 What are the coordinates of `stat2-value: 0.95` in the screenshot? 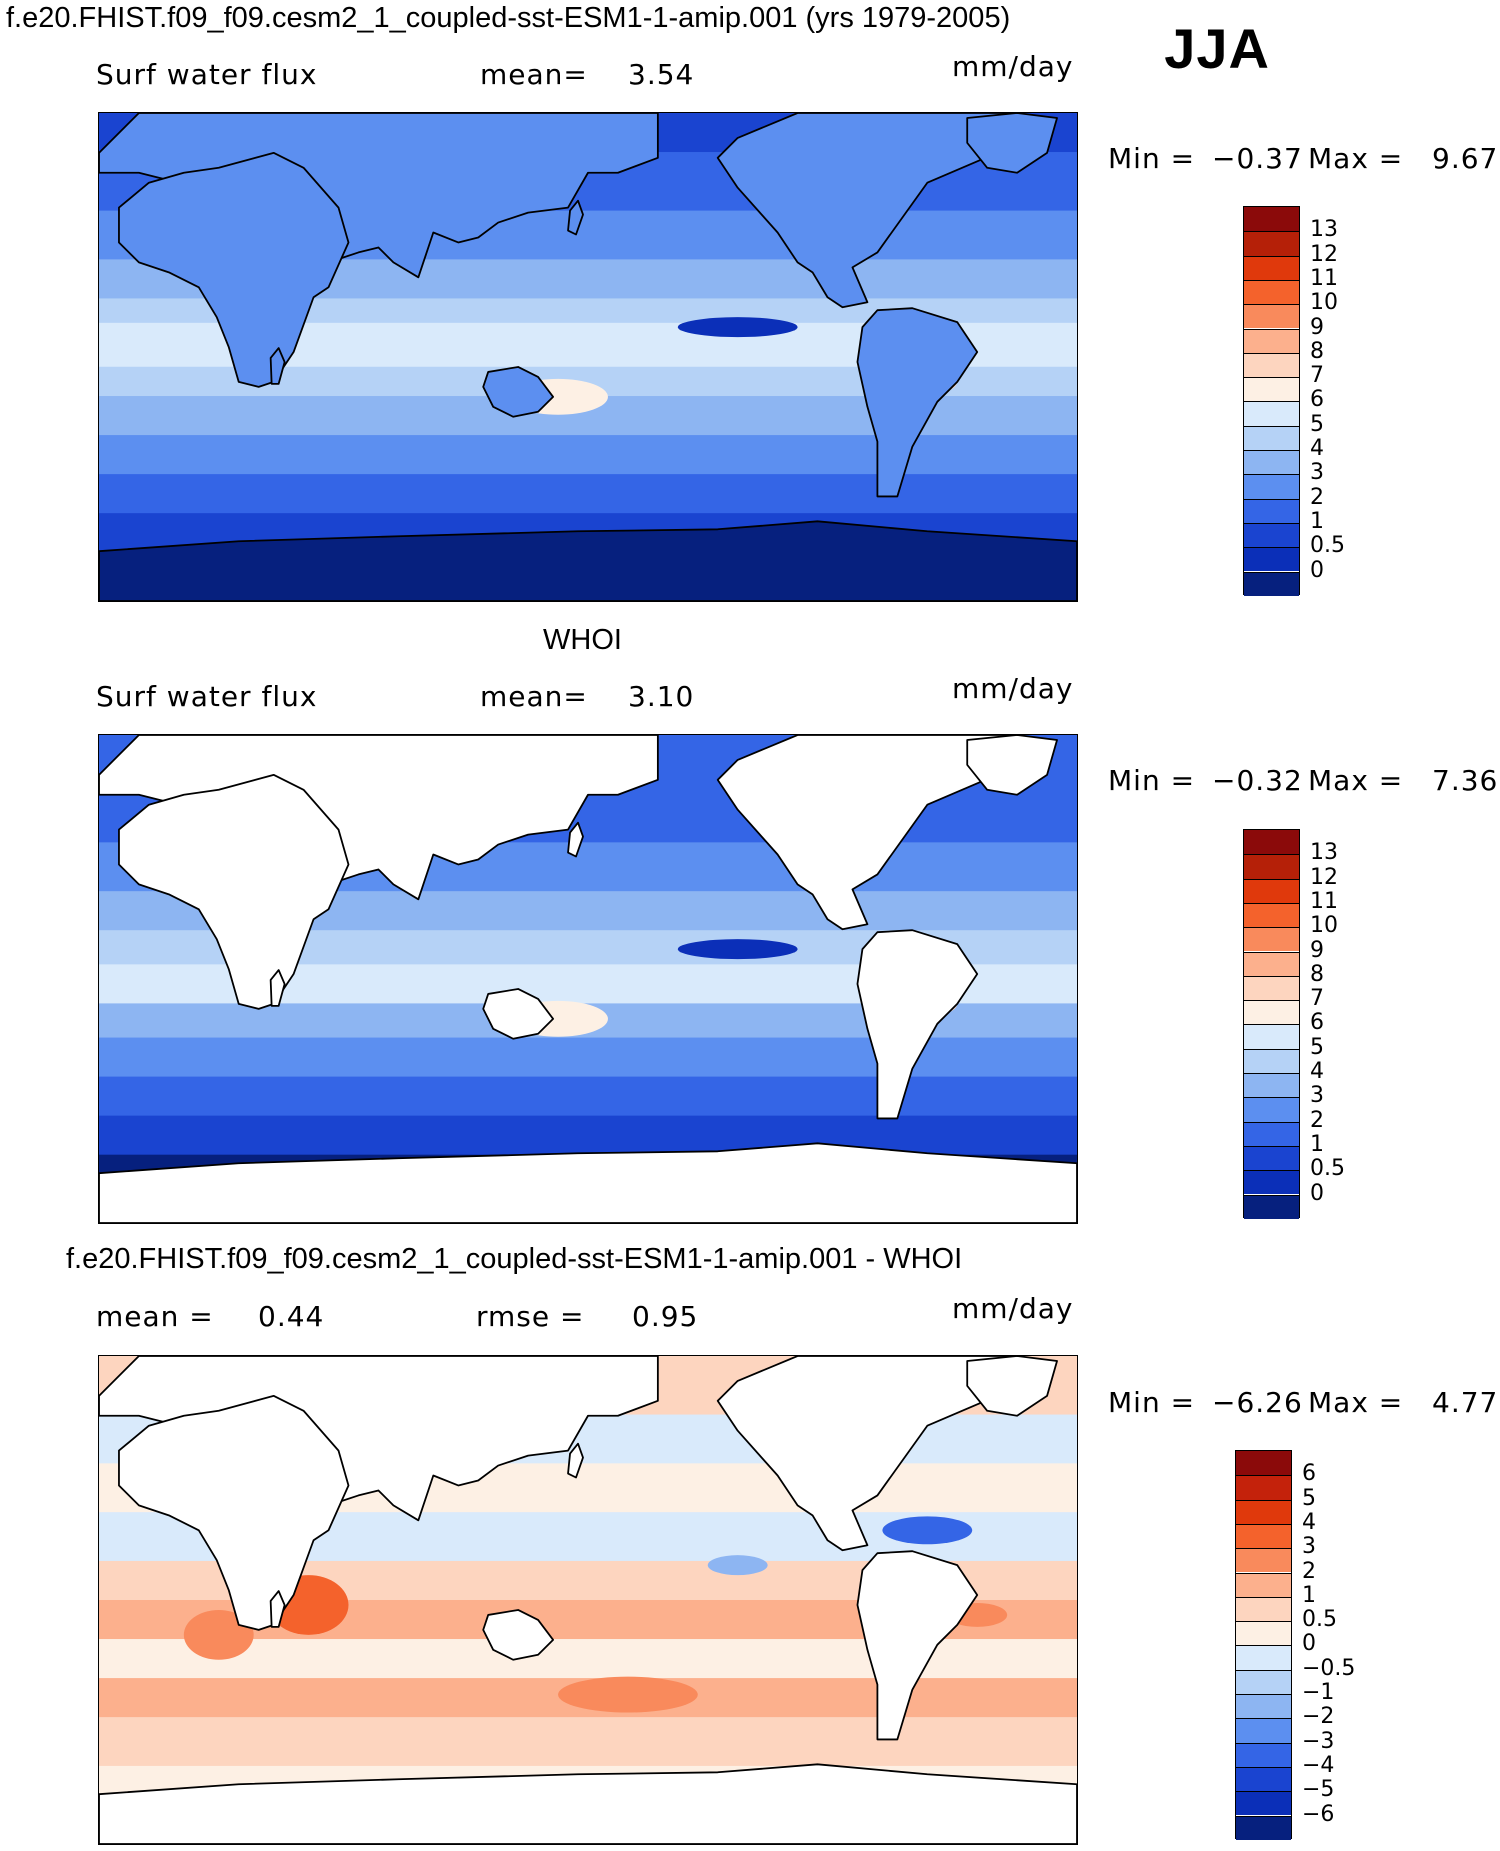 It's located at (665, 1316).